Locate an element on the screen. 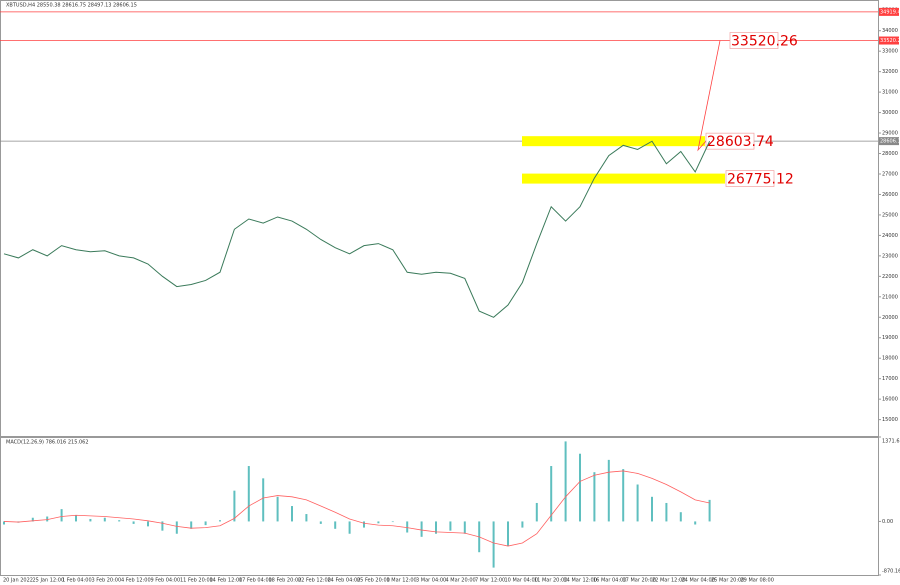 The height and width of the screenshot is (585, 900). x-tick-label: 4 Feb 12:00 is located at coordinates (136, 581).